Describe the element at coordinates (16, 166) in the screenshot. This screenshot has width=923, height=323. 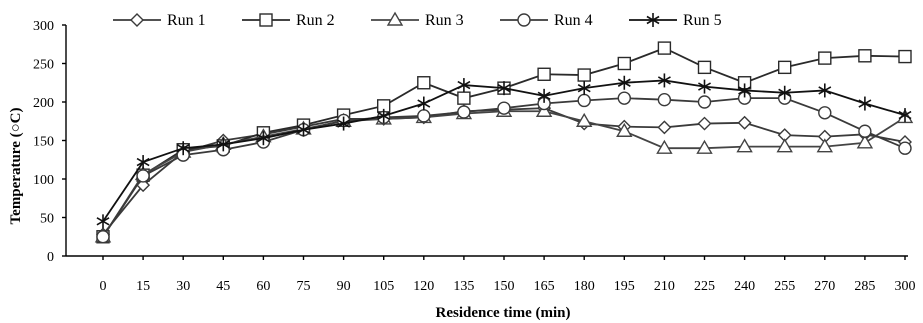
I see `y-axis-title: Temperature (○C)` at that location.